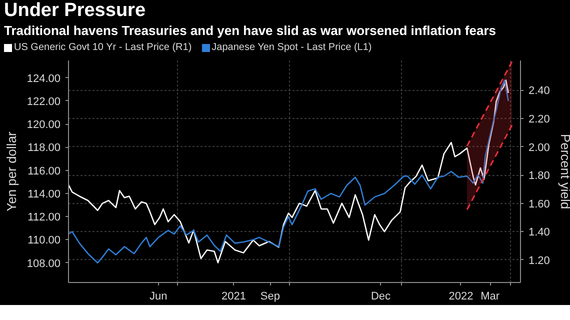 Image resolution: width=570 pixels, height=320 pixels. Describe the element at coordinates (234, 296) in the screenshot. I see `x-tick-label: 2021` at that location.